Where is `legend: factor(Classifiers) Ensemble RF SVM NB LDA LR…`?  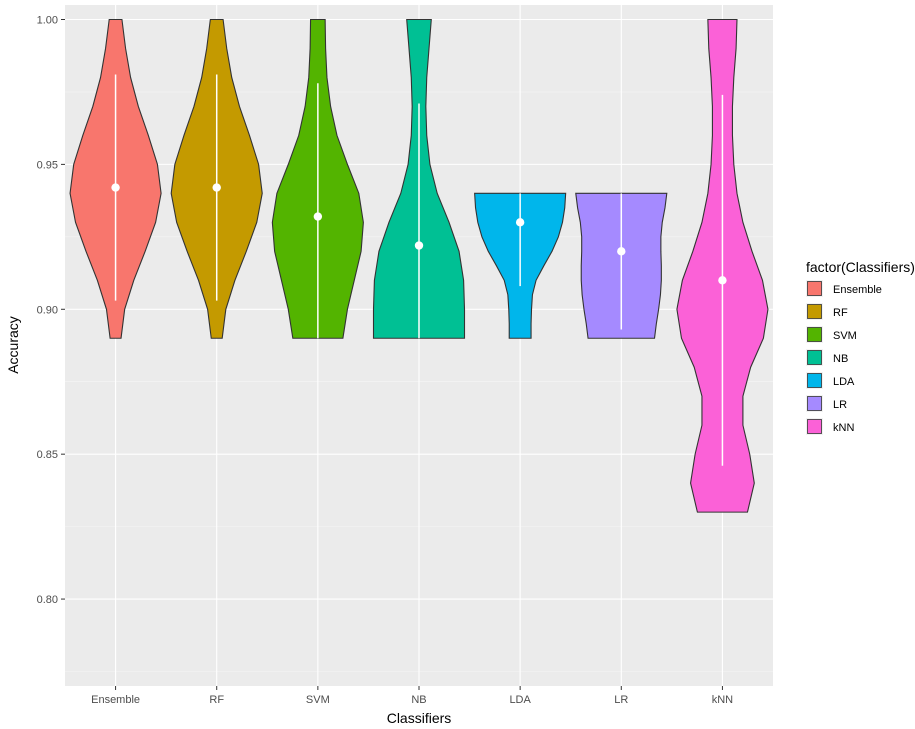
legend: factor(Classifiers) Ensemble RF SVM NB LDA LR… is located at coordinates (860, 347).